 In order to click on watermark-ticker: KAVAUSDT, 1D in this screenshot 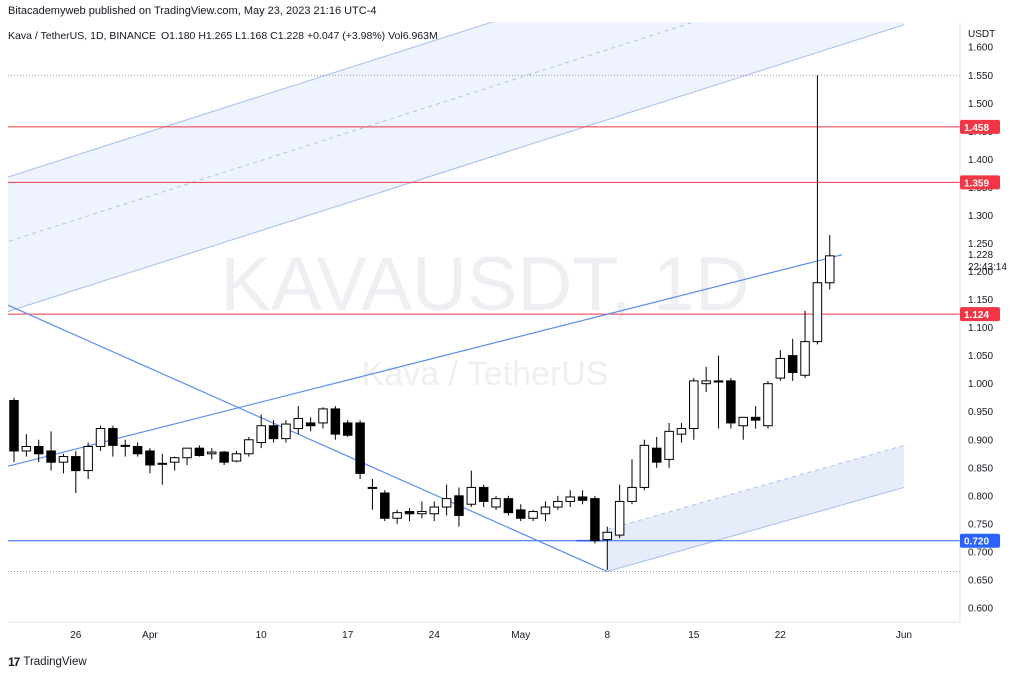, I will do `click(484, 284)`.